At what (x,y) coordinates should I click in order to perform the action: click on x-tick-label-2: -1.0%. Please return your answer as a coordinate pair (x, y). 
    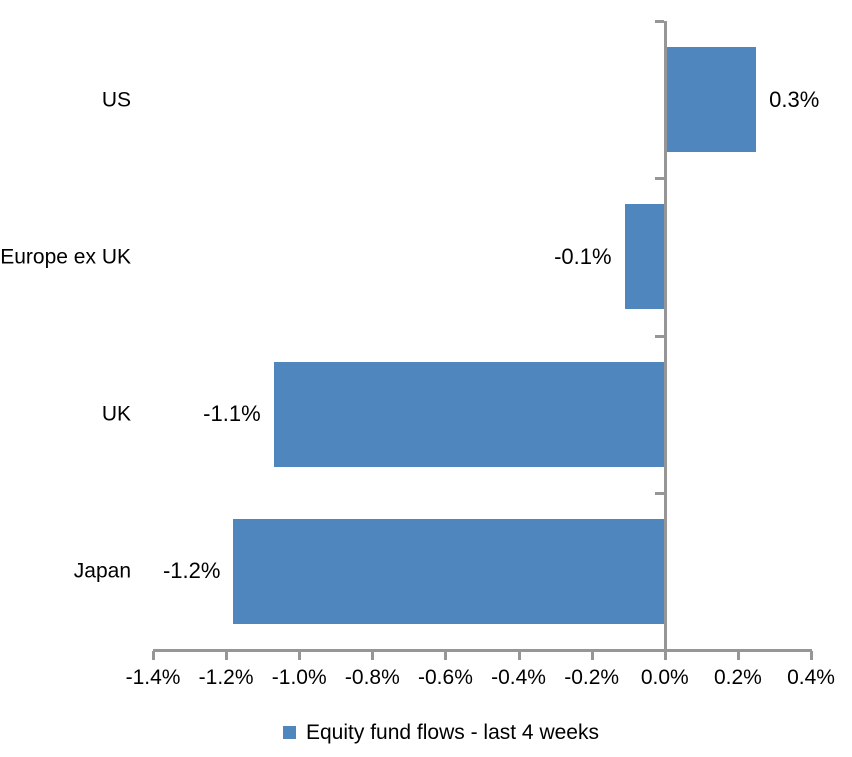
    Looking at the image, I should click on (299, 677).